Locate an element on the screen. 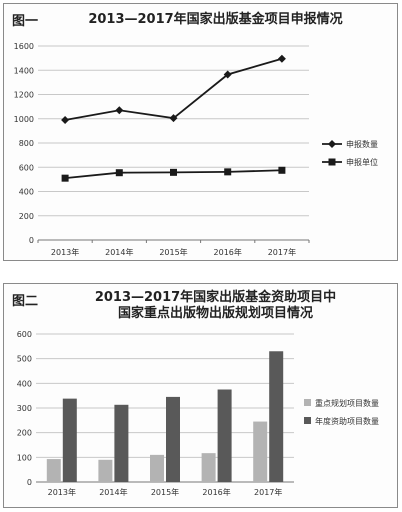 The height and width of the screenshot is (512, 402). y-tick-label: 1000 is located at coordinates (24, 119).